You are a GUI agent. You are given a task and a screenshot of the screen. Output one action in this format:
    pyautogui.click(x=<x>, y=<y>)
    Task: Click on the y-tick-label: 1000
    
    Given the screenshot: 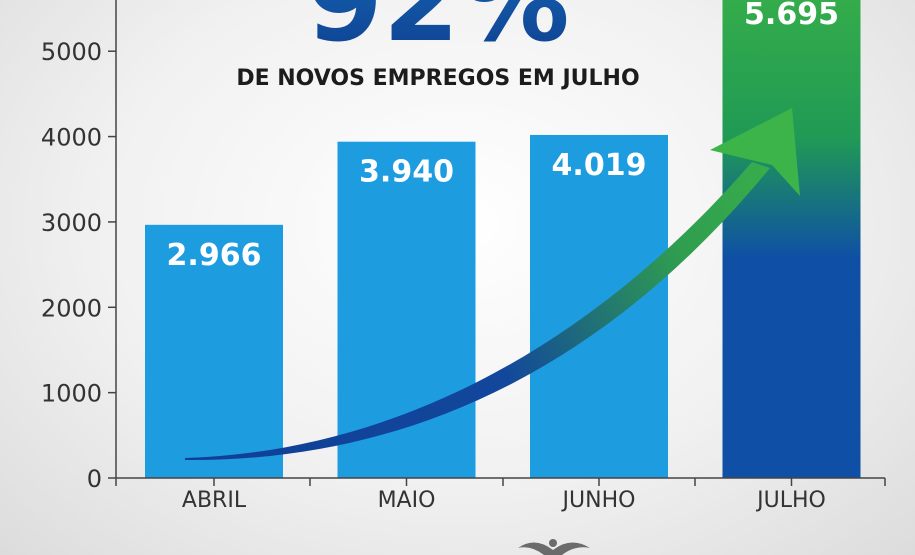 What is the action you would take?
    pyautogui.click(x=71, y=394)
    